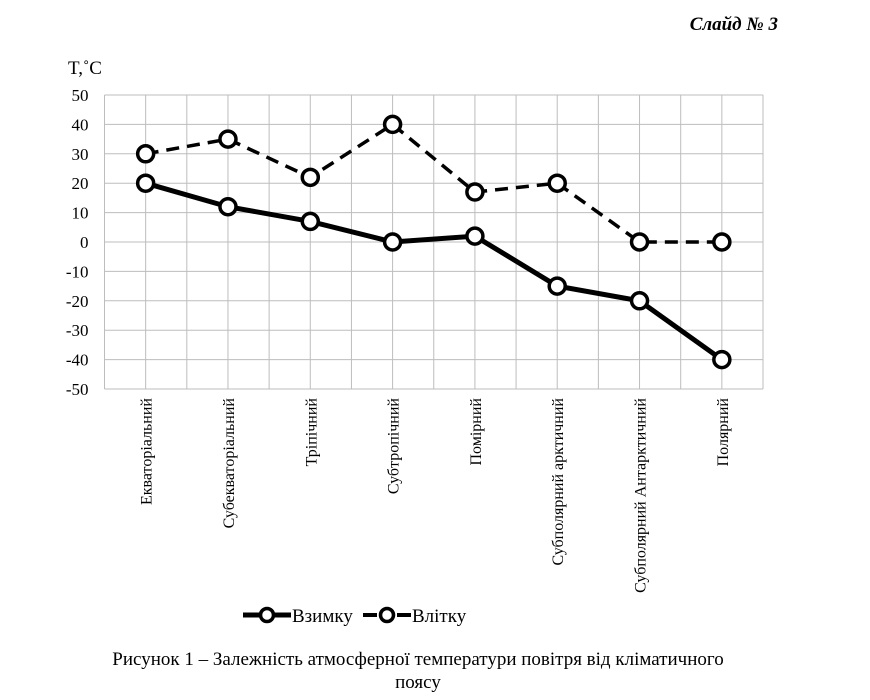 This screenshot has width=870, height=700. I want to click on series-line-Влітку, so click(433, 183).